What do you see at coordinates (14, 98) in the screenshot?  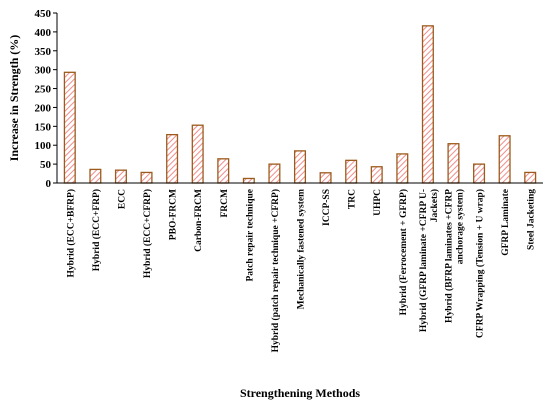 I see `y-axis-title: Increase in Strength (%)` at bounding box center [14, 98].